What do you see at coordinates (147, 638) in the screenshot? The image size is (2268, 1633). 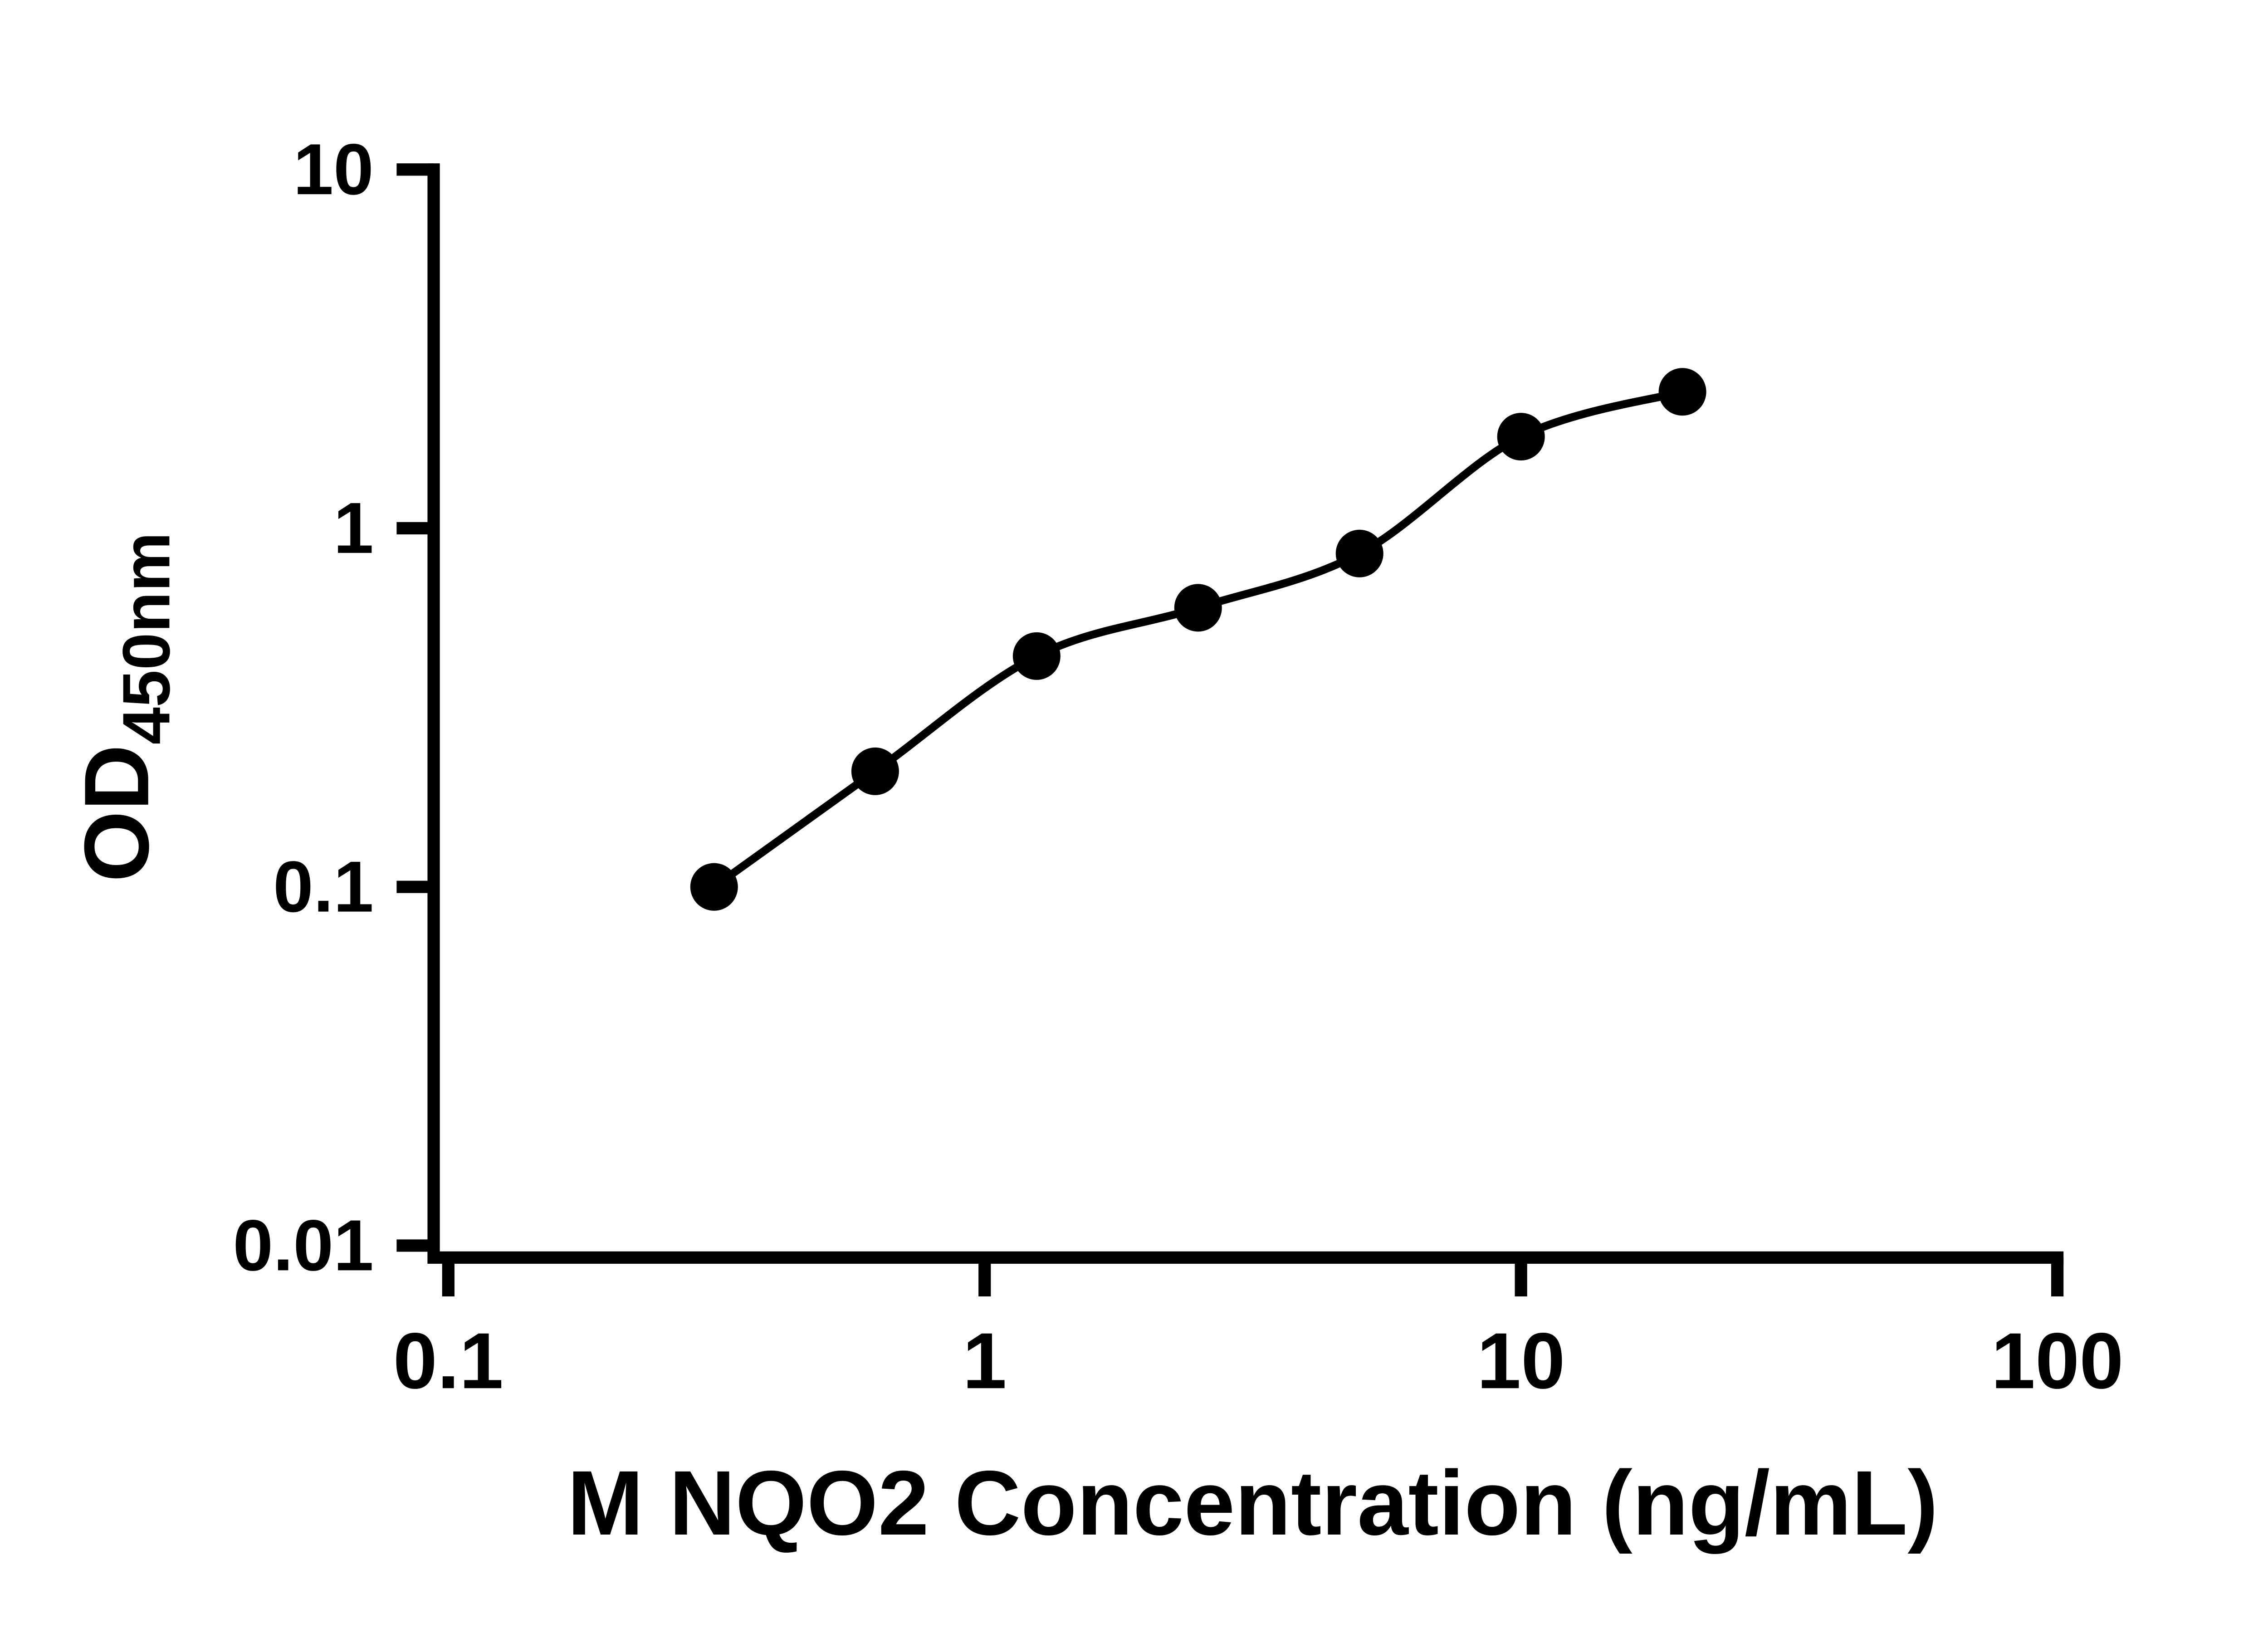 I see `y-axis-title-subscript: 450nm` at bounding box center [147, 638].